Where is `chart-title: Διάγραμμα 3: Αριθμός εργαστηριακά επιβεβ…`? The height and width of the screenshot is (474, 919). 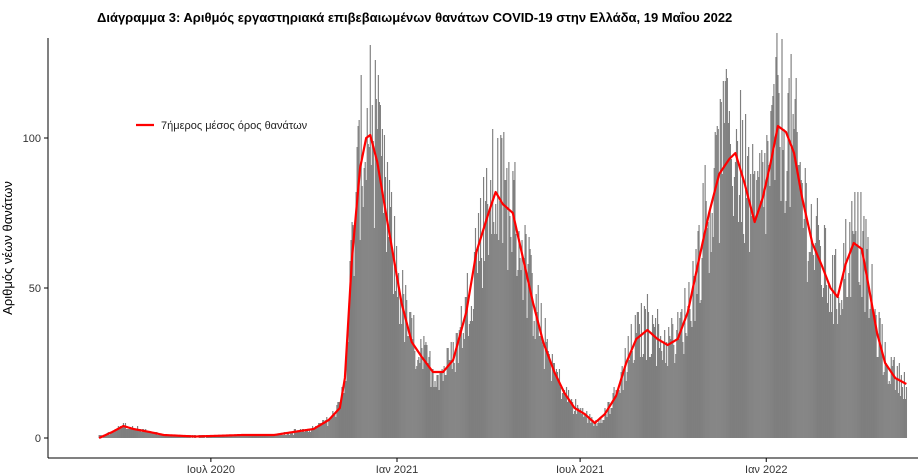 chart-title: Διάγραμμα 3: Αριθμός εργαστηριακά επιβεβ… is located at coordinates (415, 17).